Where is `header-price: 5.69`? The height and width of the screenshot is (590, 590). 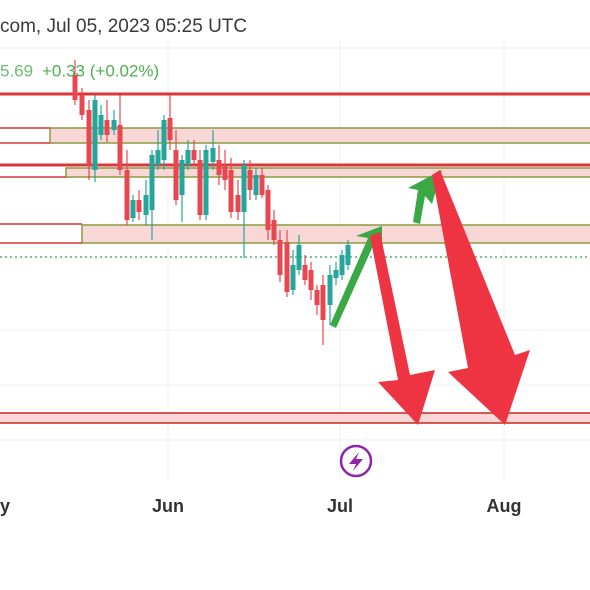 header-price: 5.69 is located at coordinates (16, 70).